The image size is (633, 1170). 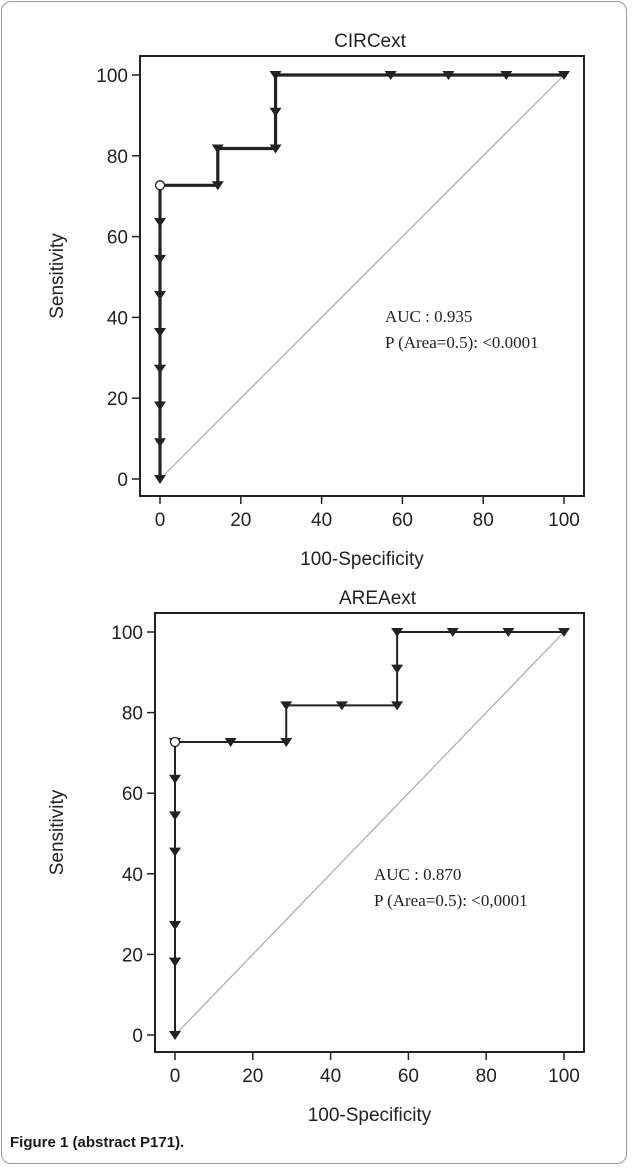 What do you see at coordinates (370, 41) in the screenshot?
I see `chart-title: CIRCext` at bounding box center [370, 41].